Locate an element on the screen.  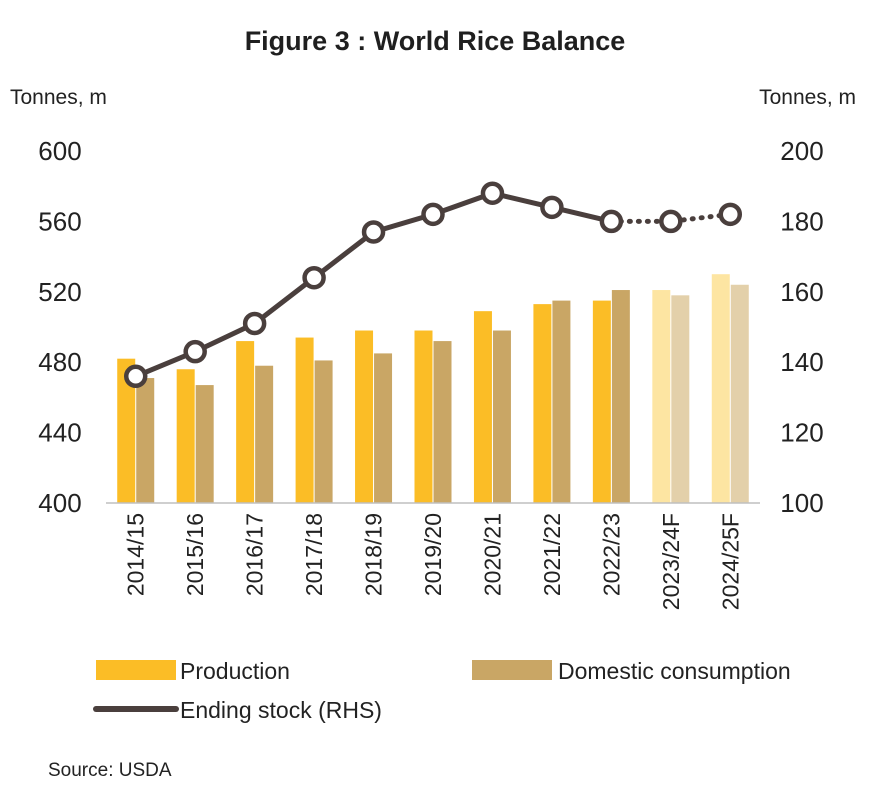
left-tick-label: 480 is located at coordinates (59, 362).